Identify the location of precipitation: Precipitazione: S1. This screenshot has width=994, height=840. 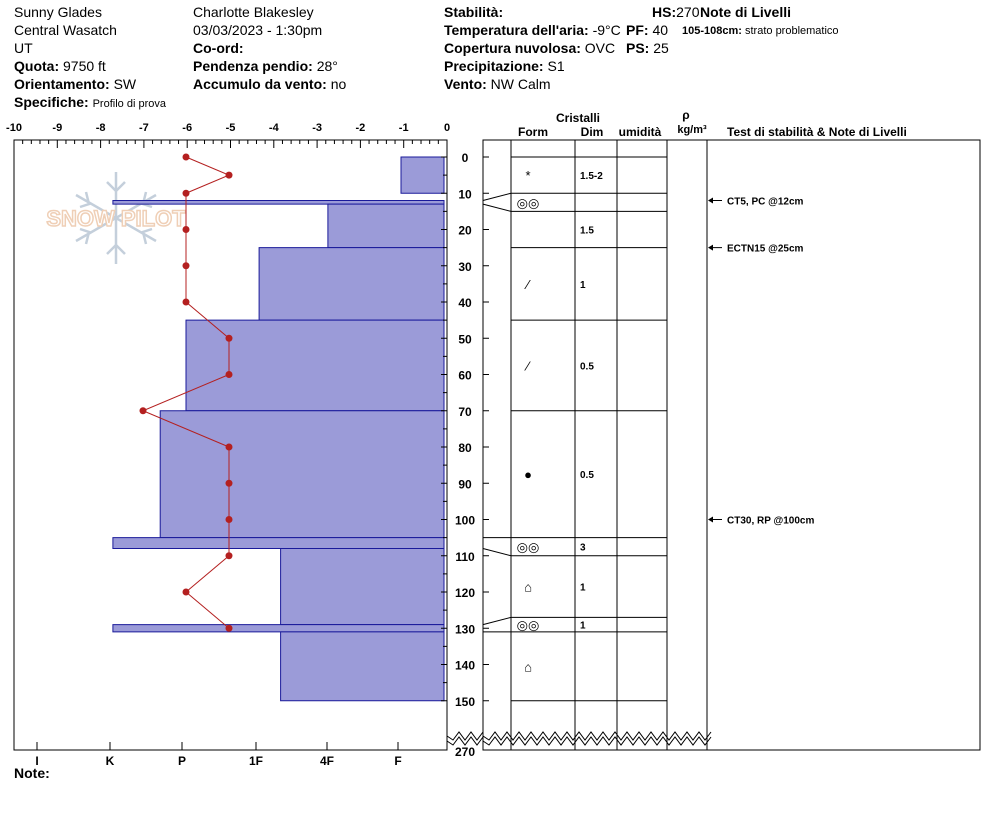
(504, 66).